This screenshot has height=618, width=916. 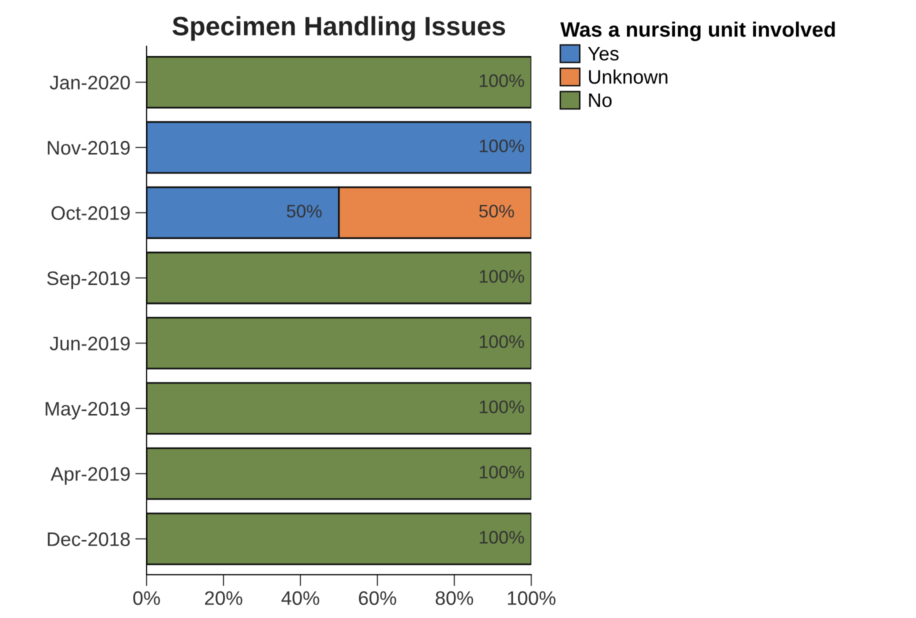 I want to click on y-tick-label: Oct-2019, so click(x=91, y=213).